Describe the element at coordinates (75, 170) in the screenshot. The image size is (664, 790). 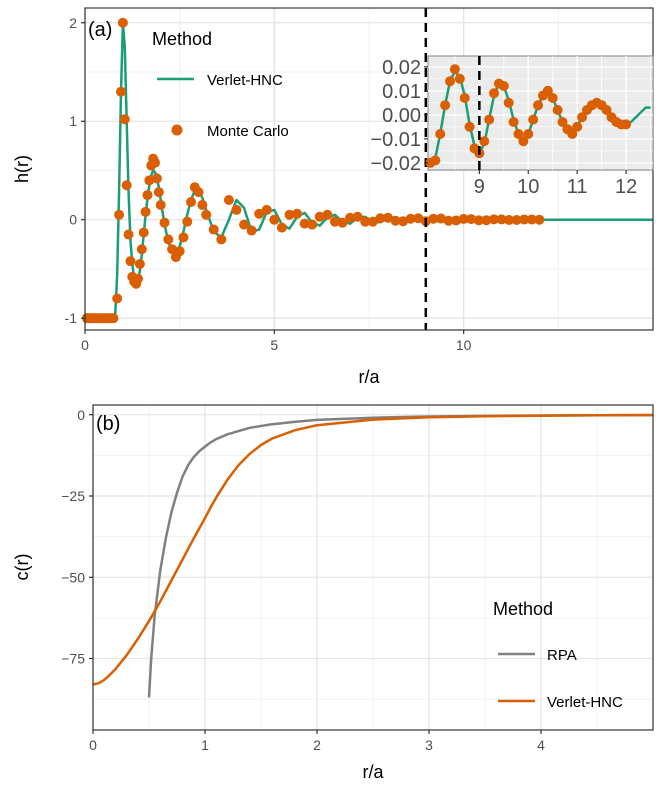
I see `panel-a-y-ticks: -1 0 1 2` at that location.